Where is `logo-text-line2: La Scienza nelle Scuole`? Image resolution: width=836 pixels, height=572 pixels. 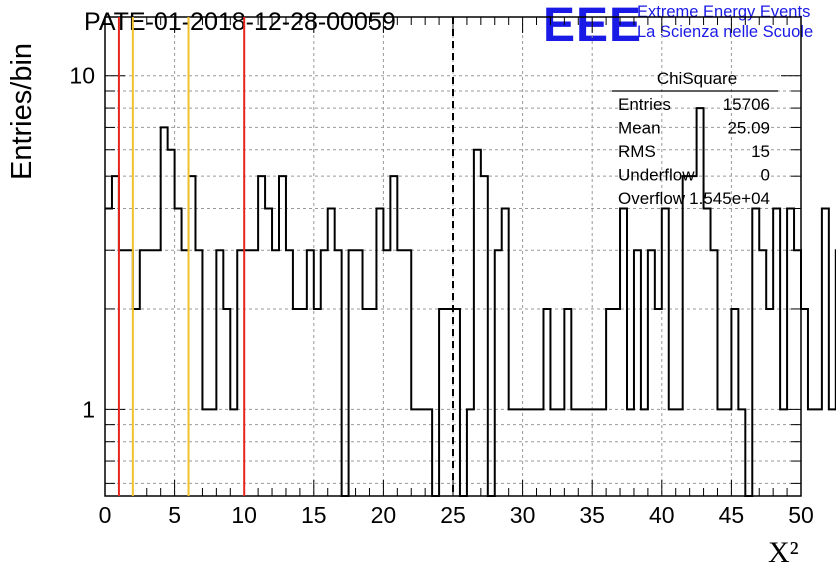
logo-text-line2: La Scienza nelle Scuole is located at coordinates (725, 32).